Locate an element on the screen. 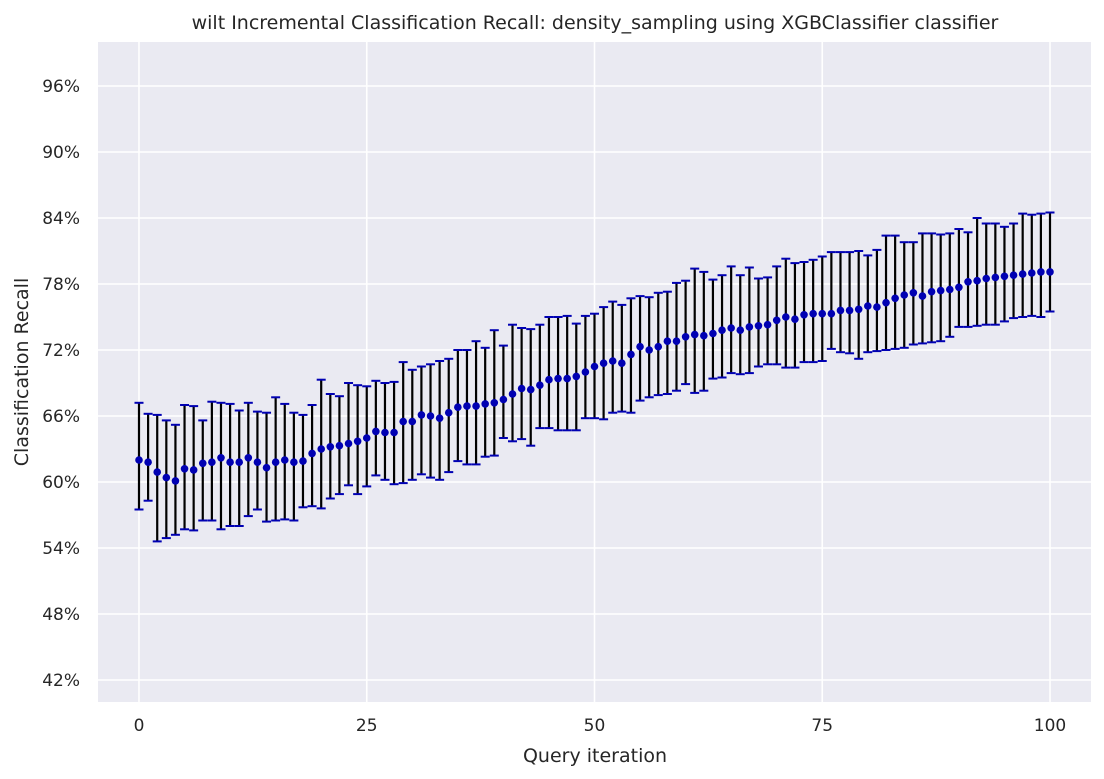 Image resolution: width=1104 pixels, height=779 pixels. x-axis-label: Query iteration is located at coordinates (595, 756).